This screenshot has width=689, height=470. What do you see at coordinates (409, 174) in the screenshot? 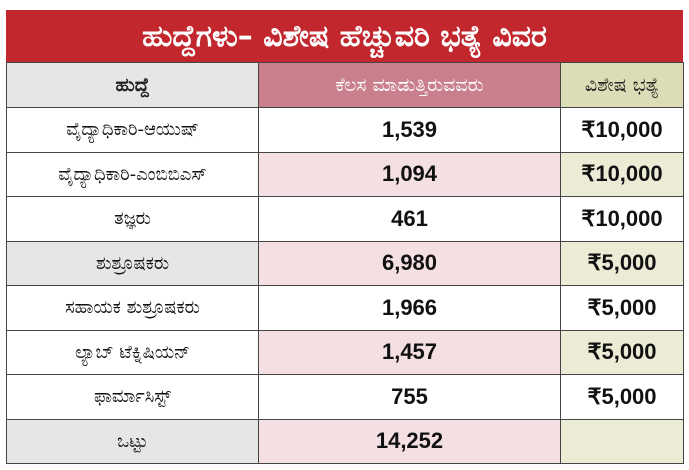
I see `working-cell: 1,094` at bounding box center [409, 174].